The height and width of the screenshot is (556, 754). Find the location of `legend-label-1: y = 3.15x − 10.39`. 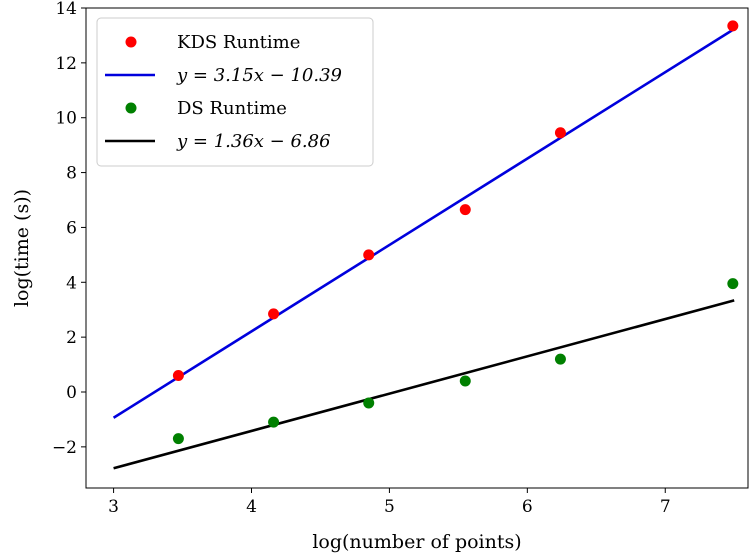

legend-label-1: y = 3.15x − 10.39 is located at coordinates (259, 75).